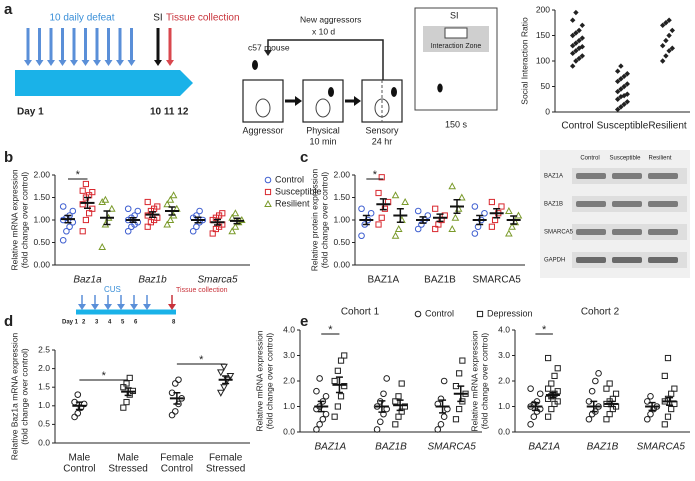  I want to click on significance-star: *, so click(330, 330).